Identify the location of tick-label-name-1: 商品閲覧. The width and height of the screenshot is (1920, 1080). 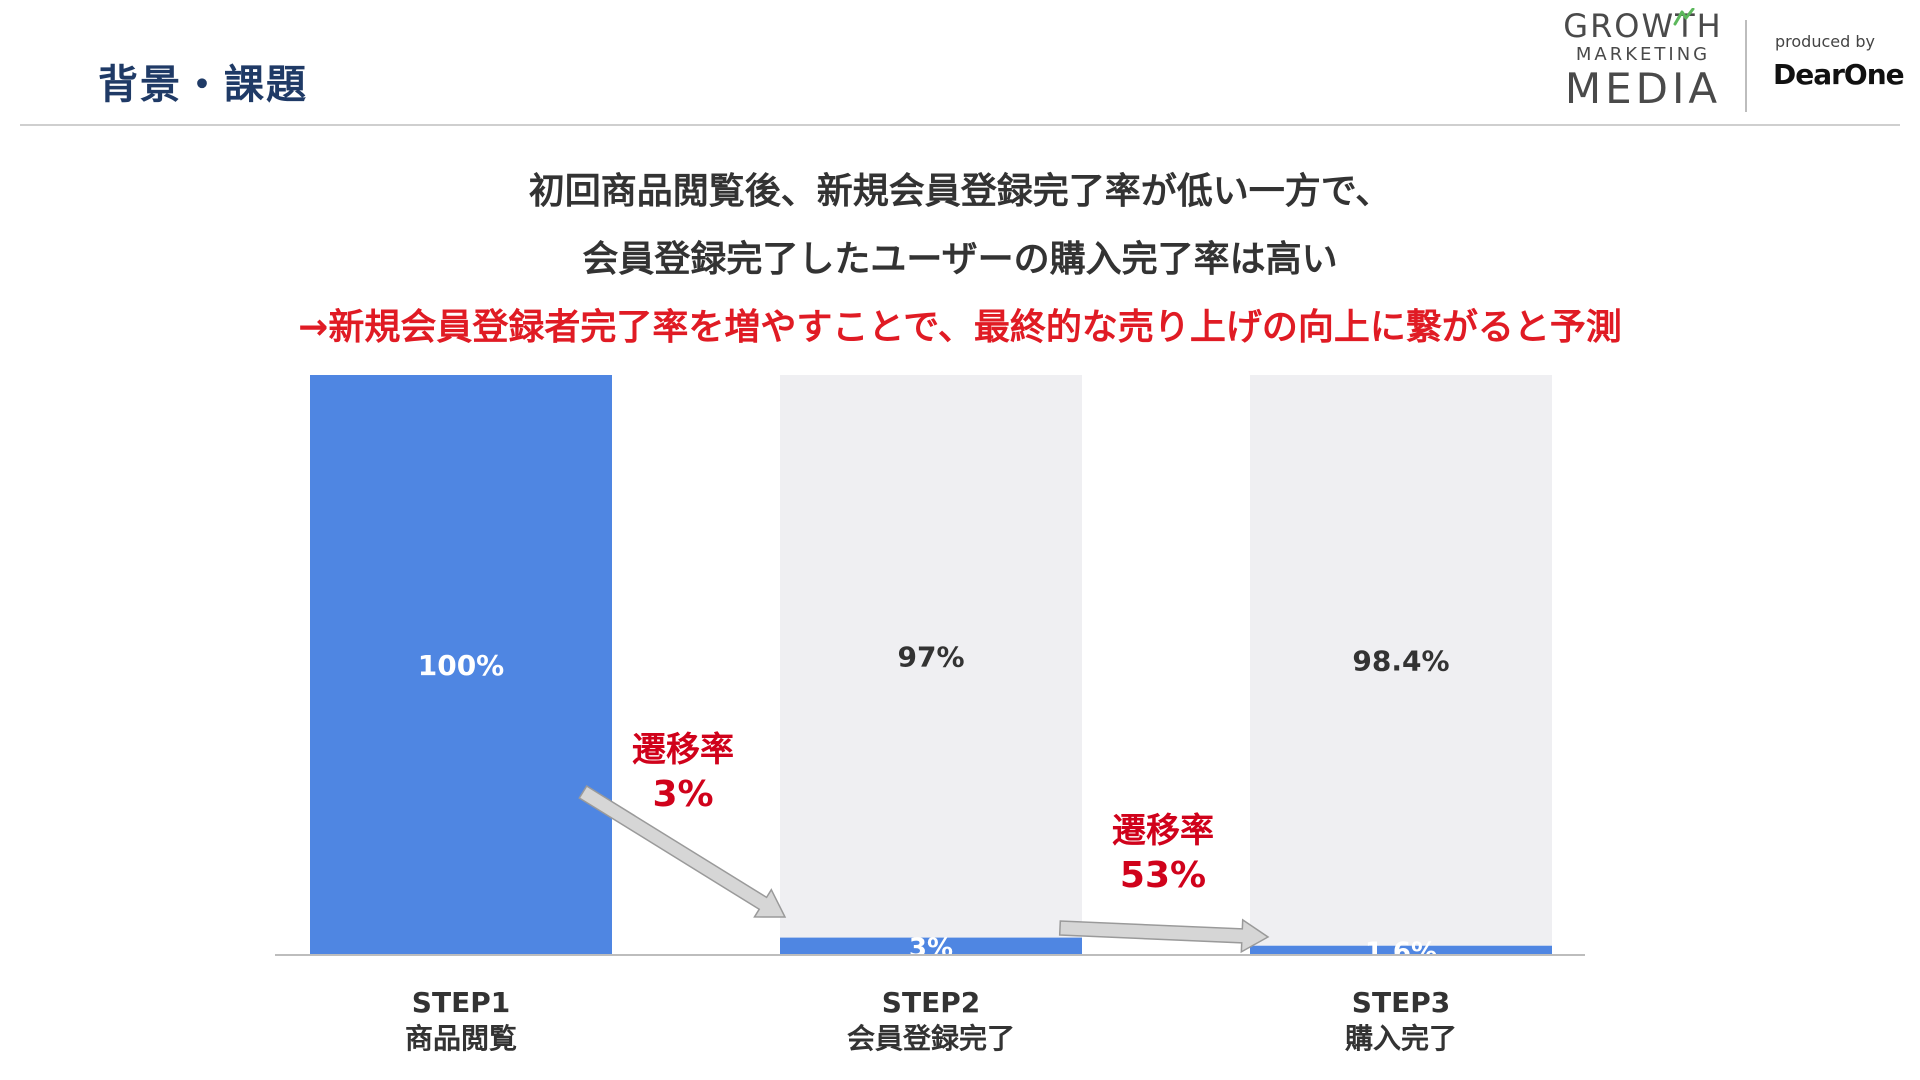
(461, 1038).